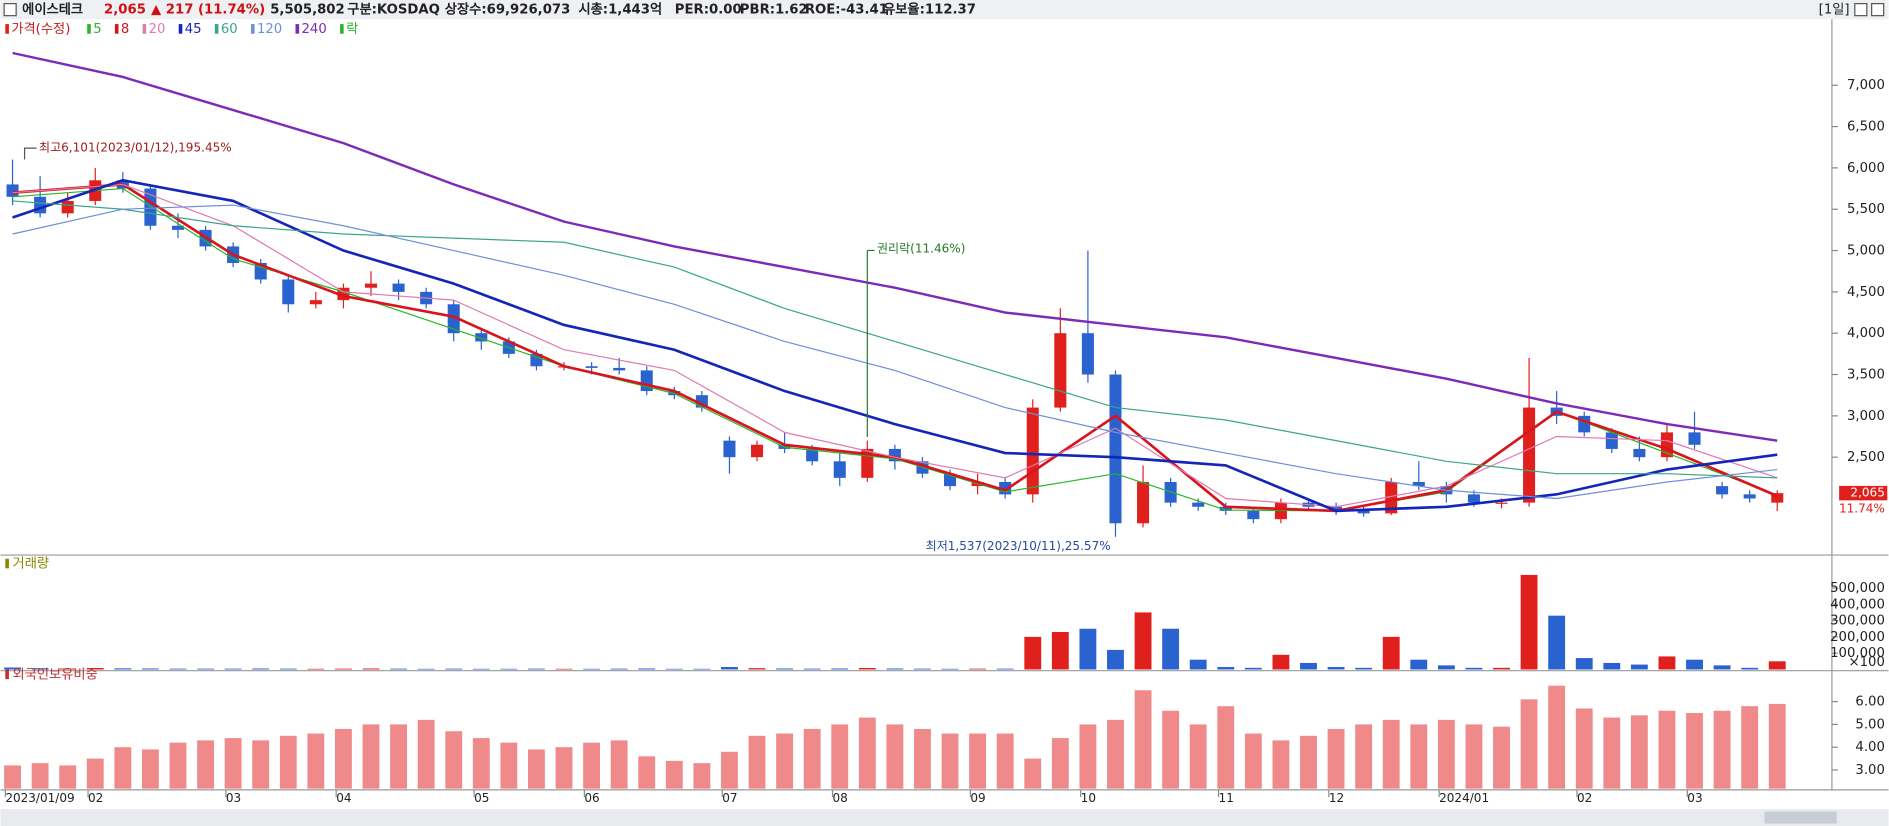  What do you see at coordinates (1866, 209) in the screenshot?
I see `y-tick-label: 5,500` at bounding box center [1866, 209].